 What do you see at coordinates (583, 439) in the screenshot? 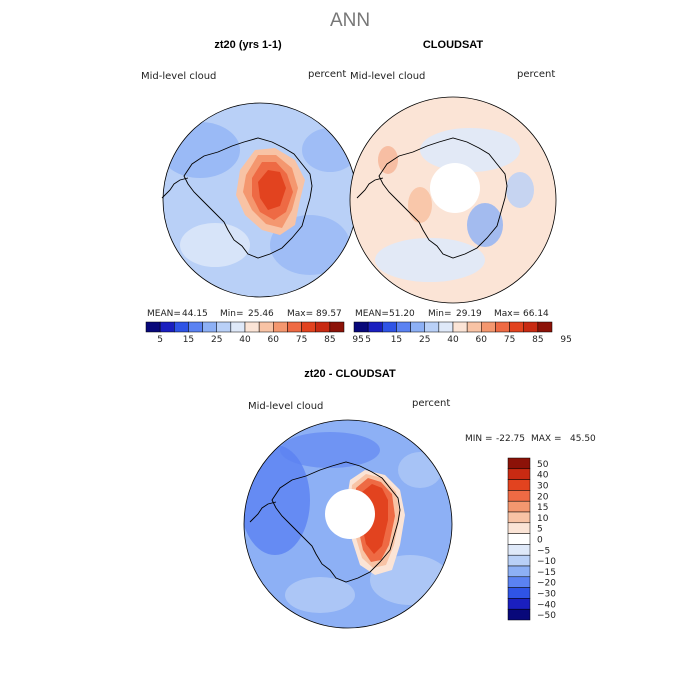
I see `panel-diff-max-value: 45.50` at bounding box center [583, 439].